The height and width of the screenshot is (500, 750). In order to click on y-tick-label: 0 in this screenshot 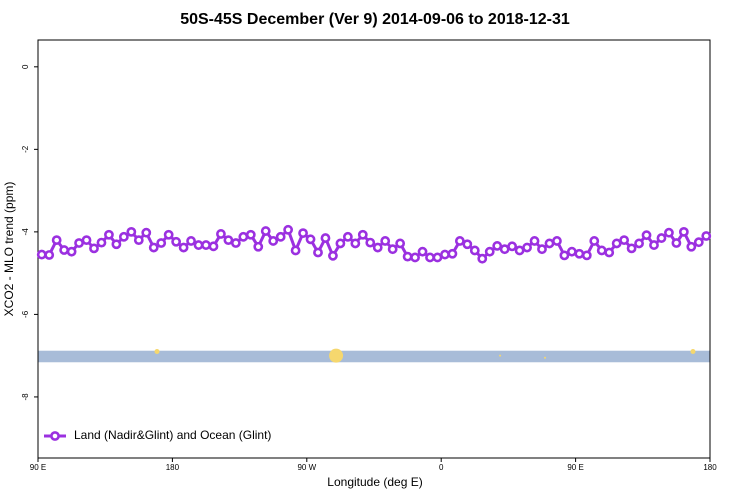, I will do `click(25, 66)`.